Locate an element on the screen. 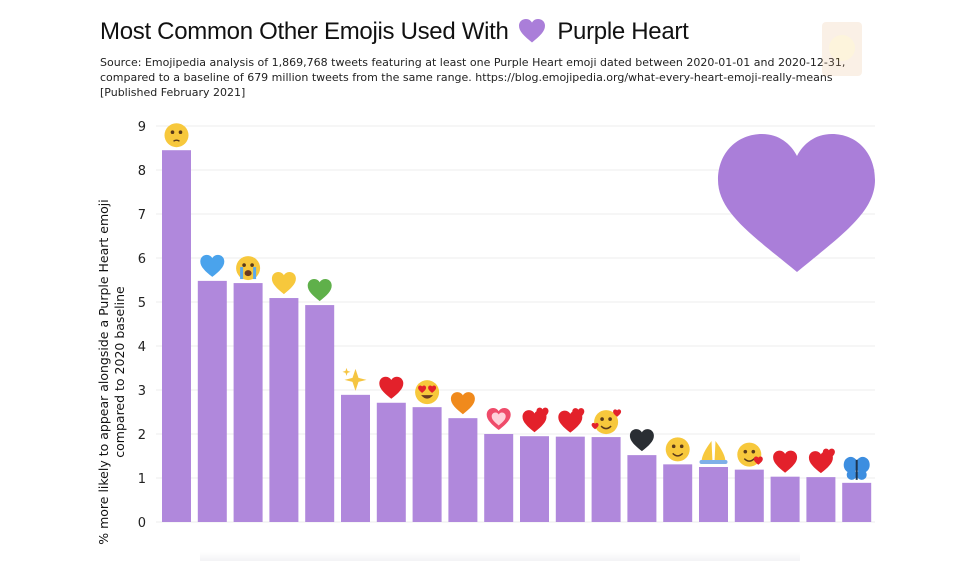  growing-heart-icon is located at coordinates (498, 419).